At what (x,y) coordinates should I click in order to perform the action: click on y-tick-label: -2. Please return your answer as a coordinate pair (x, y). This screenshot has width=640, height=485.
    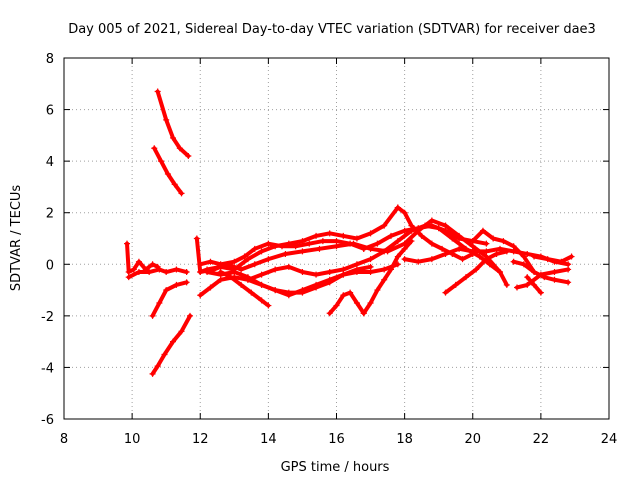
    Looking at the image, I should click on (47, 317).